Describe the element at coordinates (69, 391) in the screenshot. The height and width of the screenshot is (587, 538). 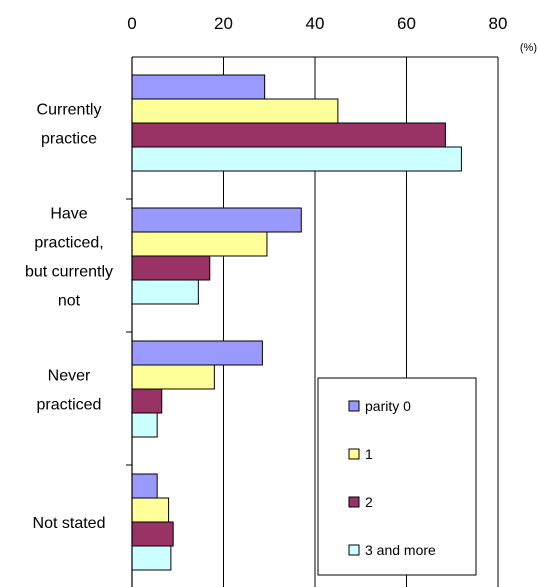
I see `category-label: Never practiced` at that location.